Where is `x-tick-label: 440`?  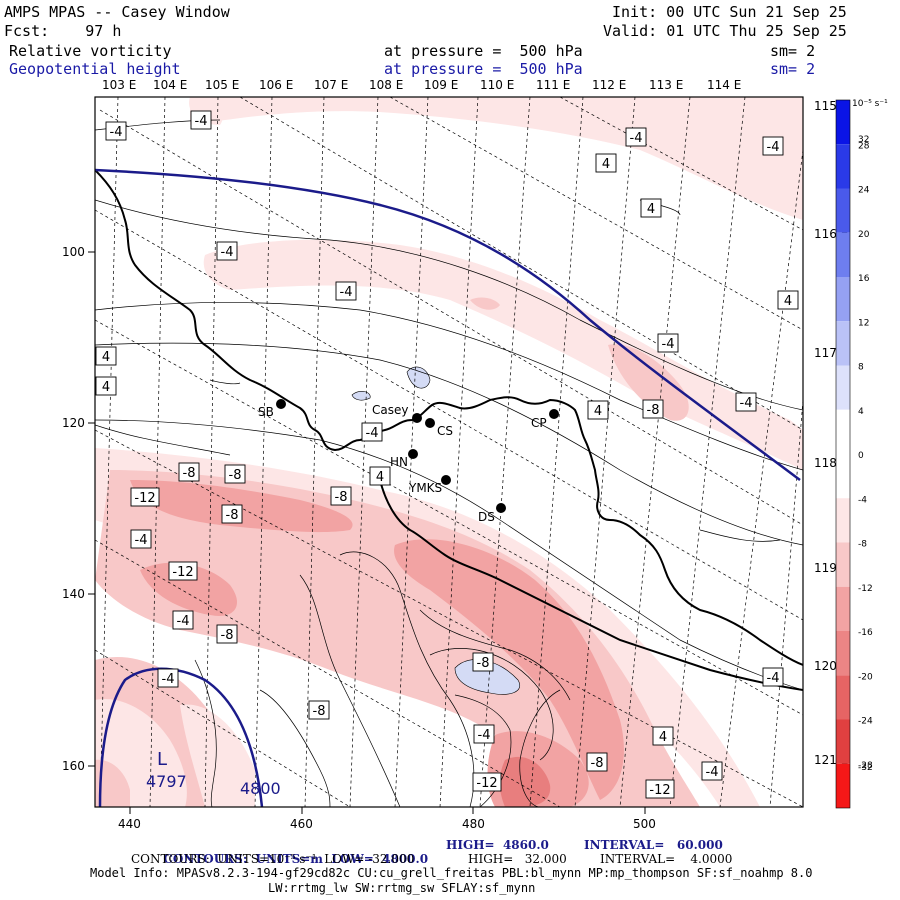 x-tick-label: 440 is located at coordinates (129, 824).